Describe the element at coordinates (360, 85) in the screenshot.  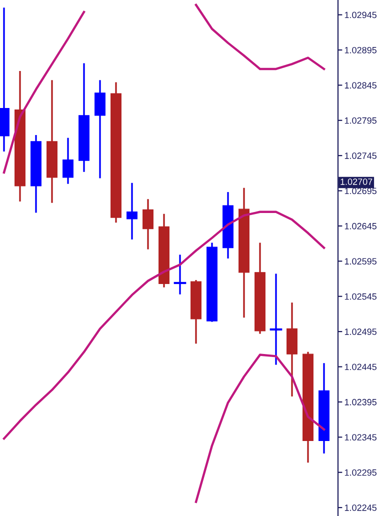
I see `y-tick-label: 1.02845` at that location.